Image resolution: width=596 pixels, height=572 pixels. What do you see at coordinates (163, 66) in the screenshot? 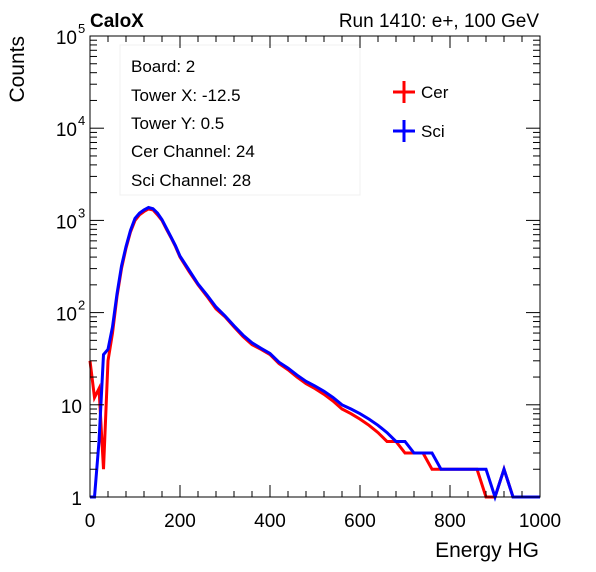
I see `info-board: Board: 2` at bounding box center [163, 66].